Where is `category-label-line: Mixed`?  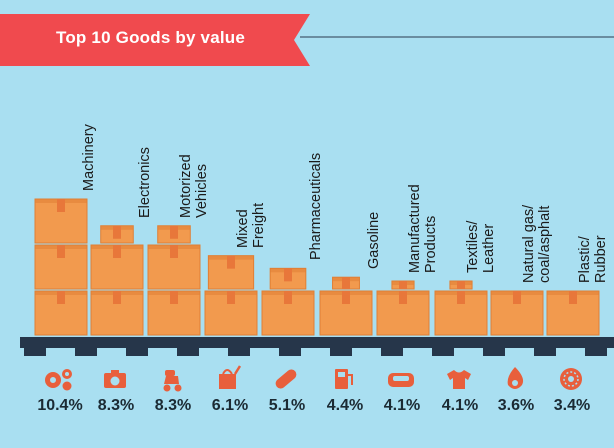 category-label-line: Mixed is located at coordinates (243, 228).